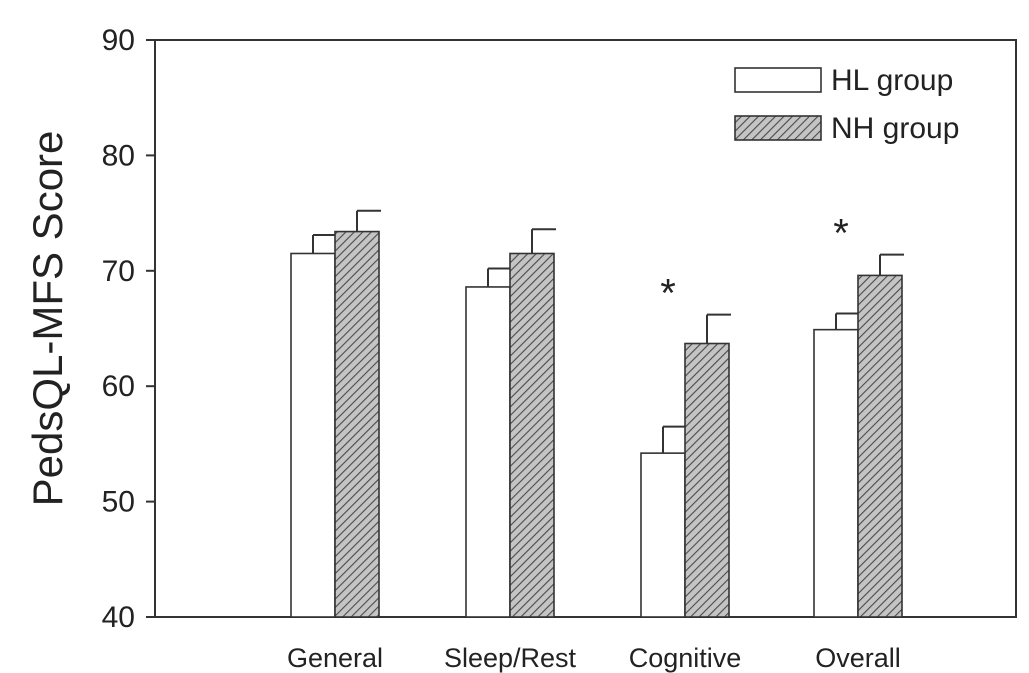 Image resolution: width=1029 pixels, height=673 pixels. I want to click on y-tick-label: 40, so click(118, 617).